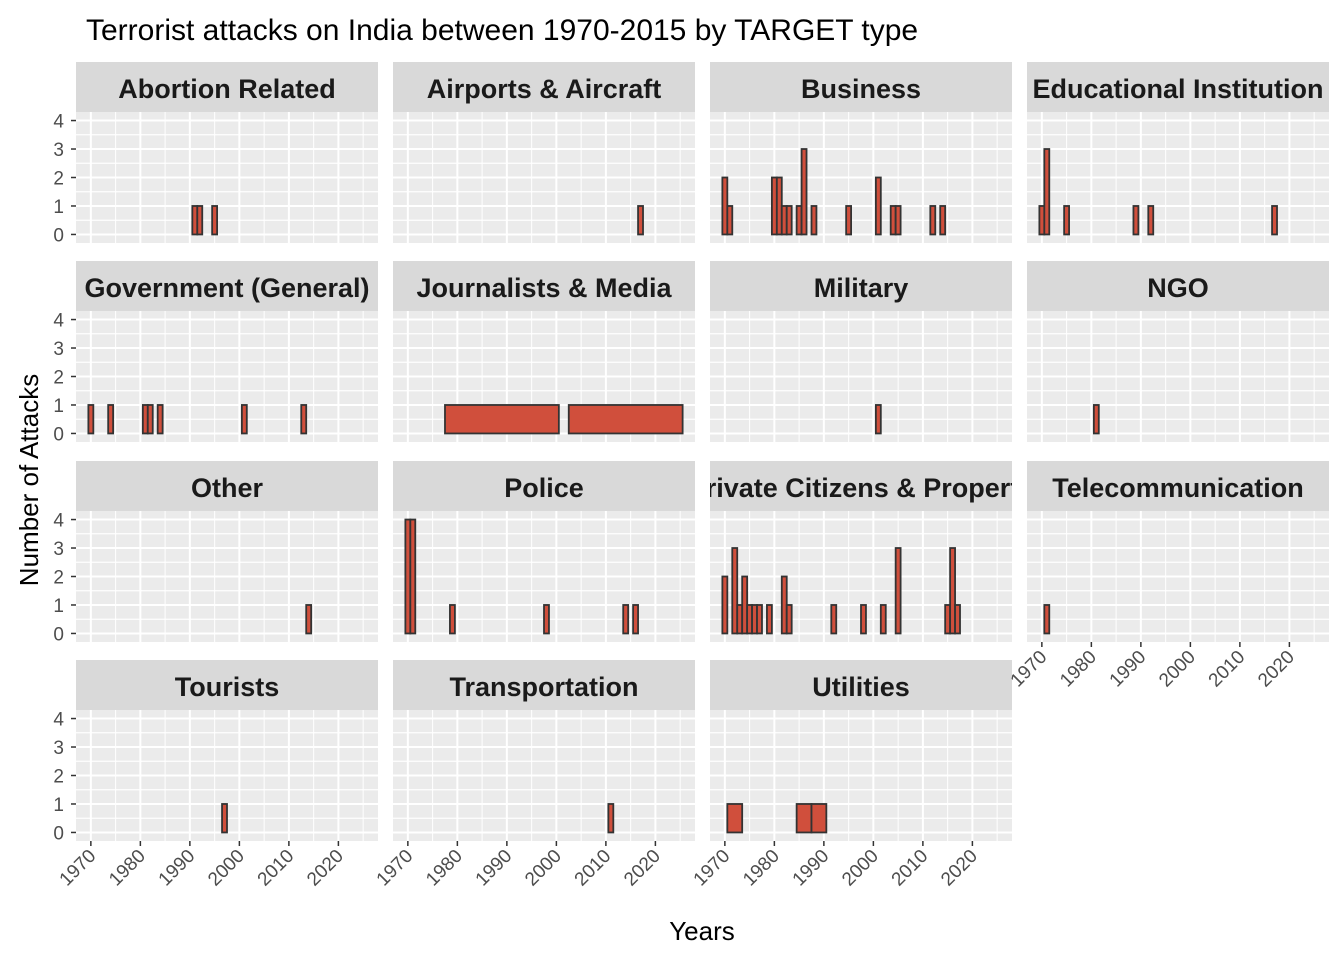 The height and width of the screenshot is (960, 1344). I want to click on facet-panel: Telecommunication, so click(1178, 551).